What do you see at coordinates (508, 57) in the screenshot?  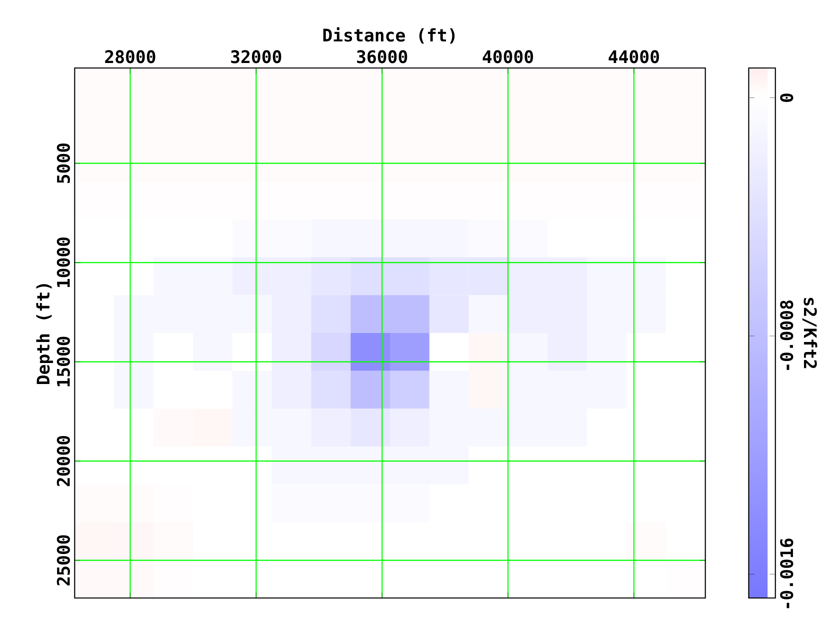 I see `x-tick-label: 40000` at bounding box center [508, 57].